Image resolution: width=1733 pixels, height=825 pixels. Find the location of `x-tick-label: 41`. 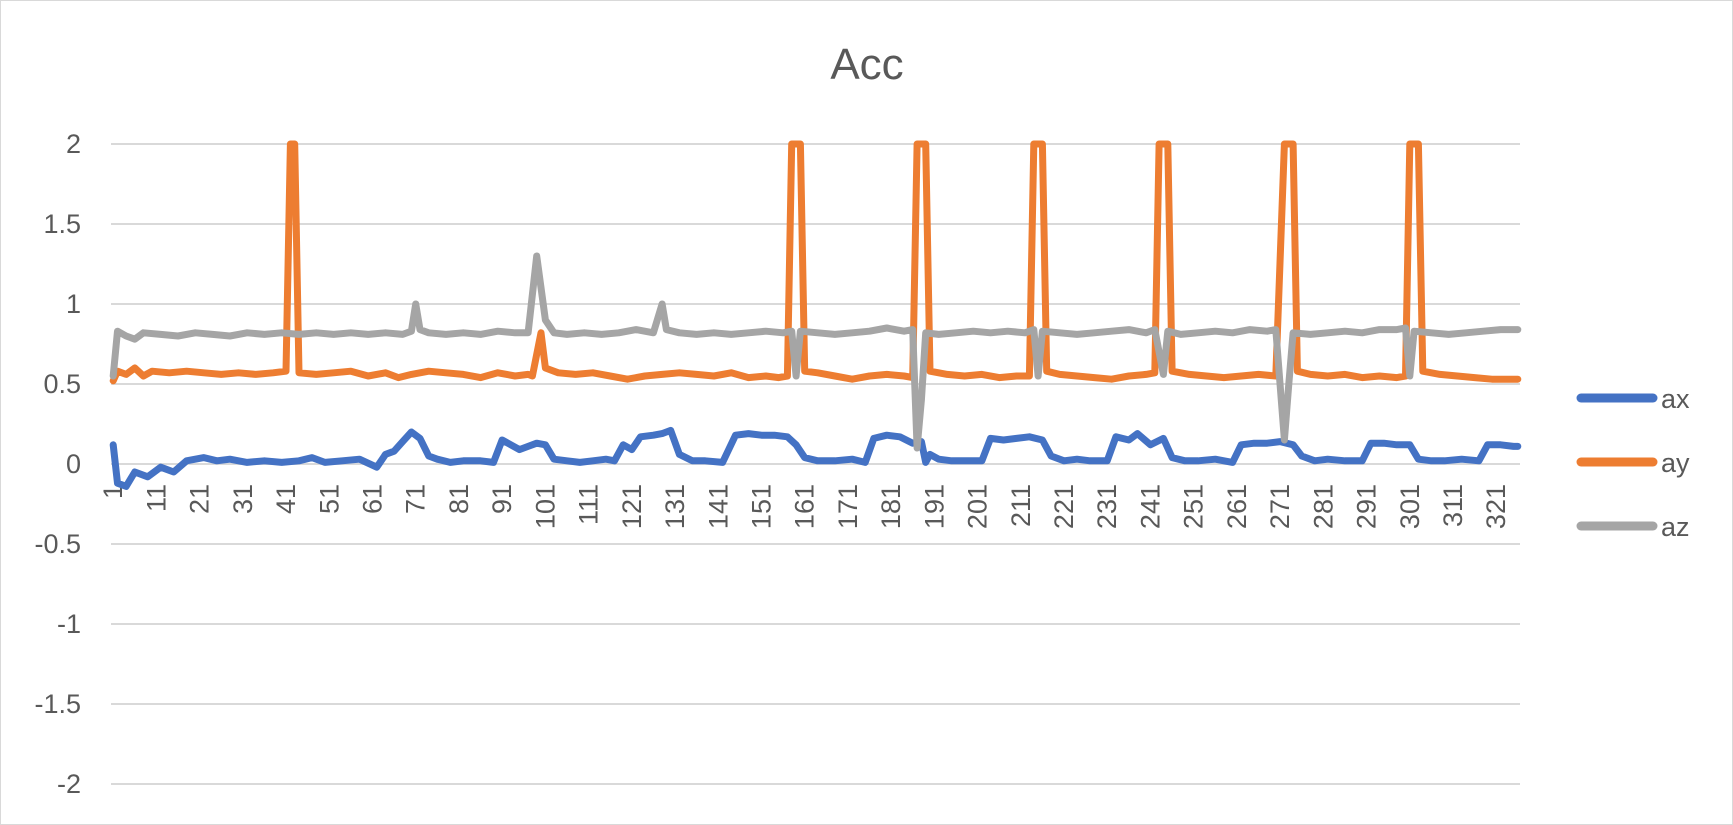

x-tick-label: 41 is located at coordinates (286, 499).